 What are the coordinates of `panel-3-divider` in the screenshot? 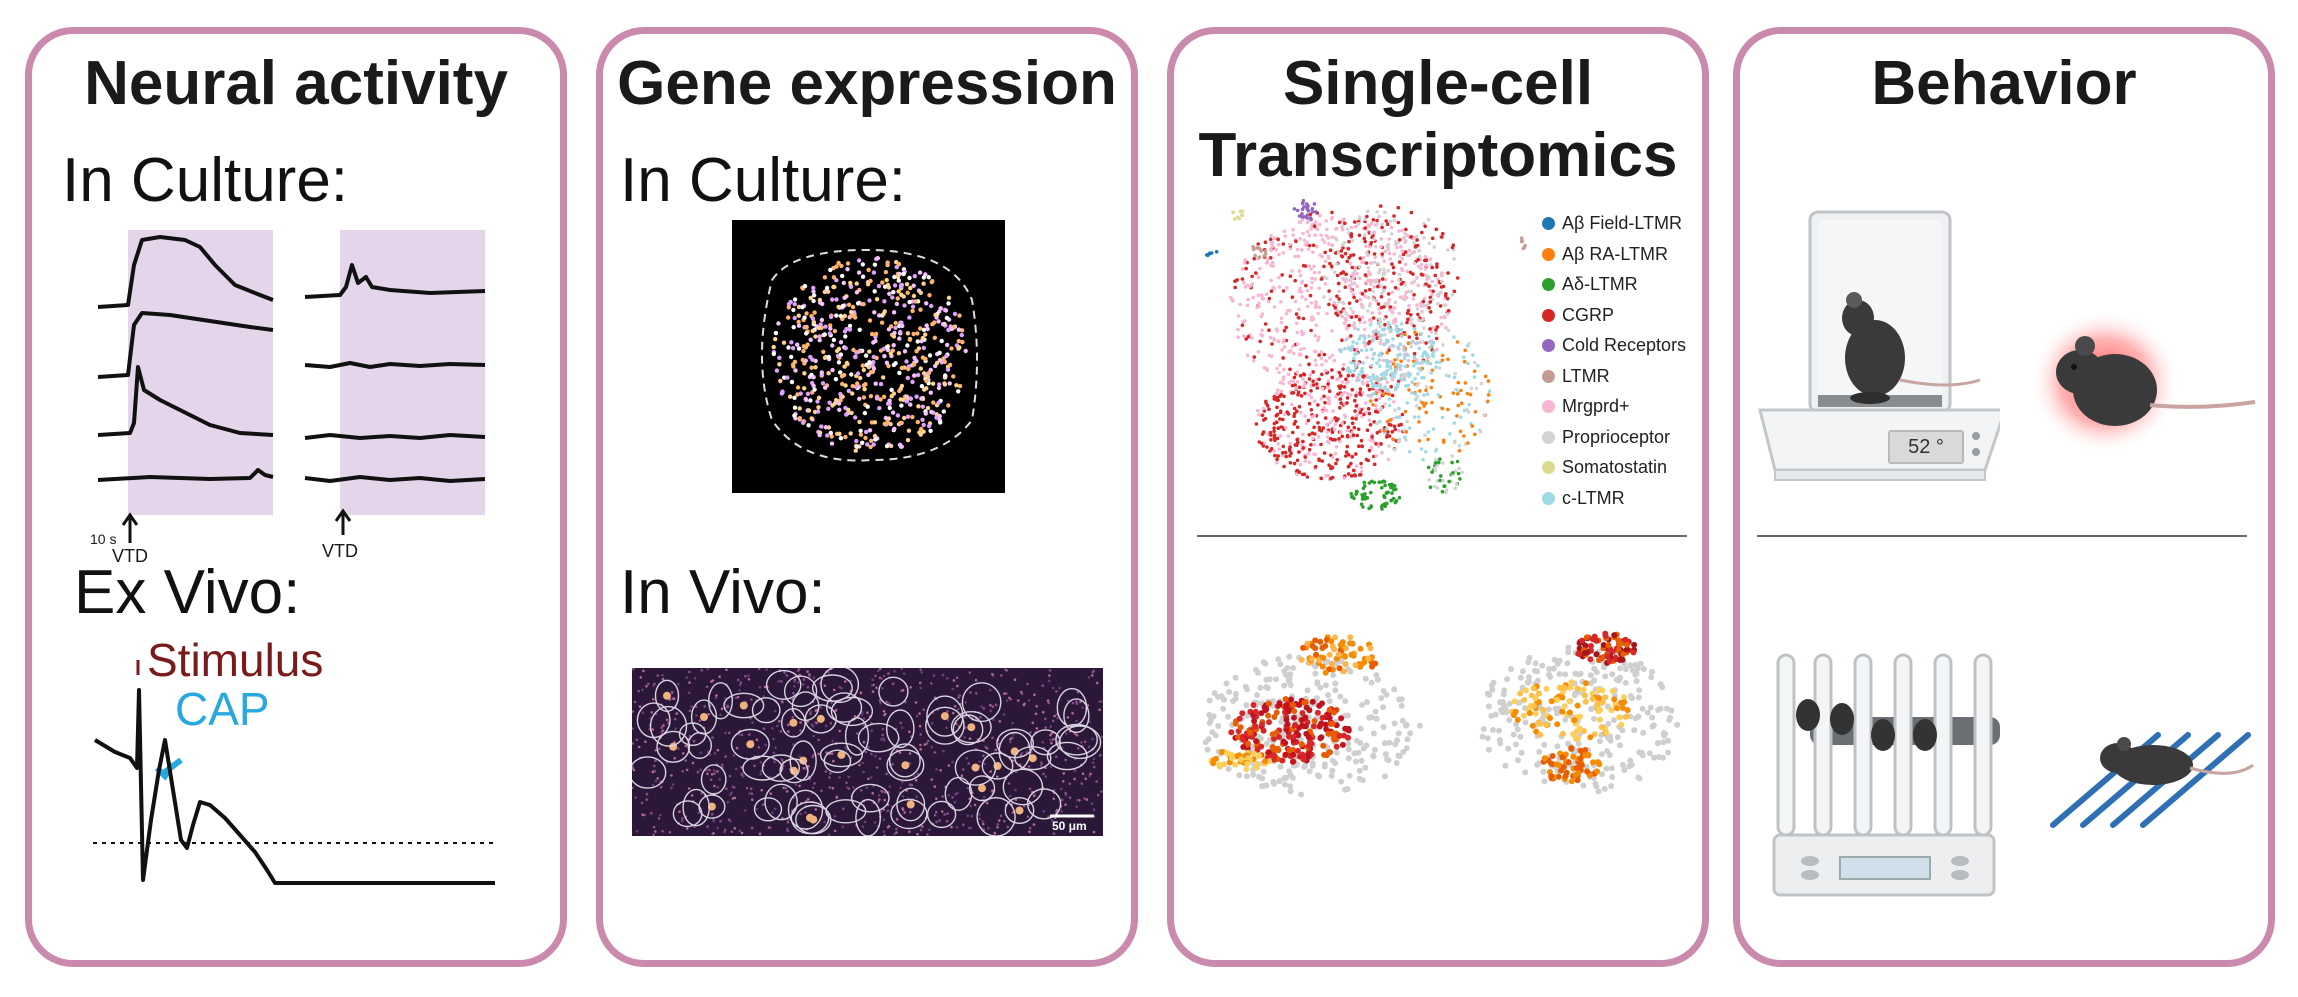 It's located at (1442, 536).